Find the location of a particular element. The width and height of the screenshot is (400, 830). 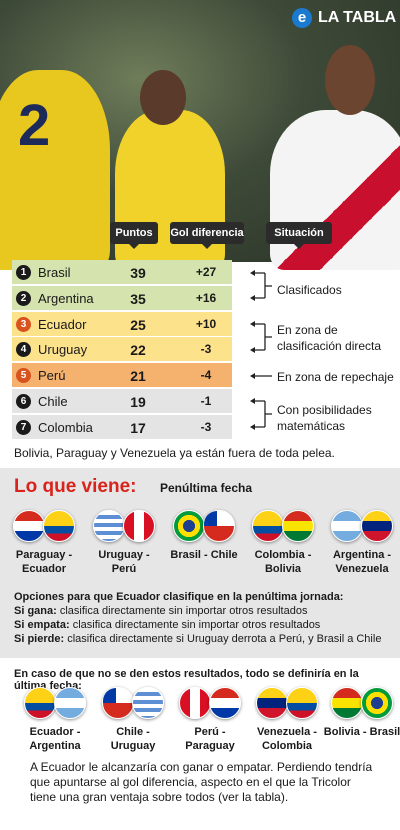

situation: Clasificados is located at coordinates (309, 290).